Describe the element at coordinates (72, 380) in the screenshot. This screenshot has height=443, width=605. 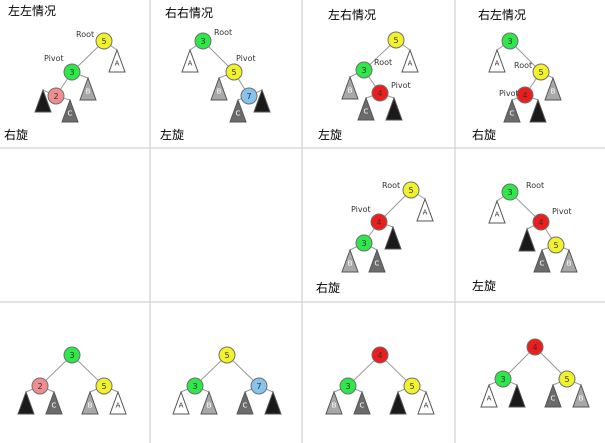
I see `tree-f1: C B A 3 2 5` at that location.